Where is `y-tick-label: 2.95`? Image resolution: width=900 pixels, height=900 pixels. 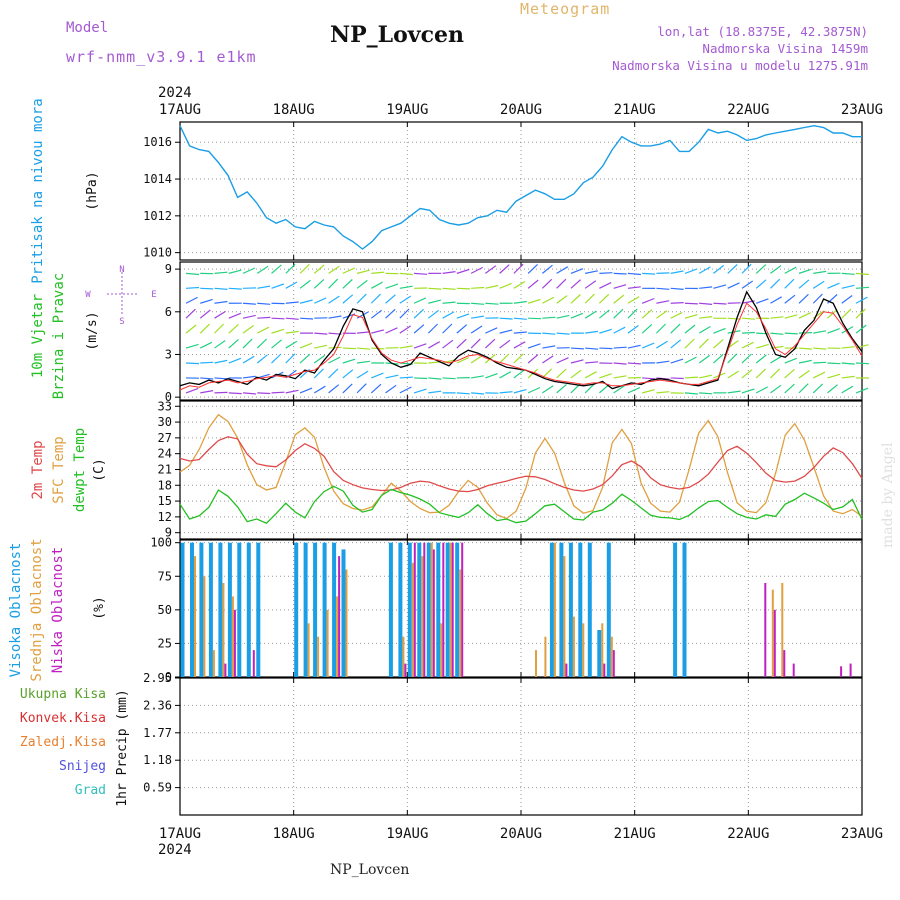 y-tick-label: 2.95 is located at coordinates (157, 678).